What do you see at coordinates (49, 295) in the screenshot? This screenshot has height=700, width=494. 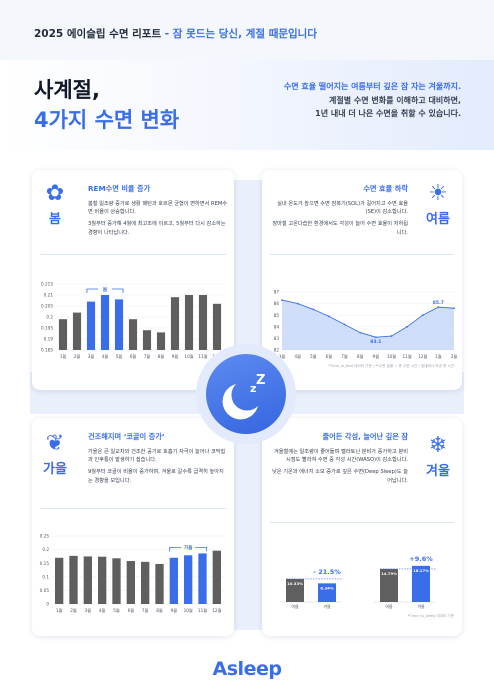 I see `y-tick-label: 0.21` at bounding box center [49, 295].